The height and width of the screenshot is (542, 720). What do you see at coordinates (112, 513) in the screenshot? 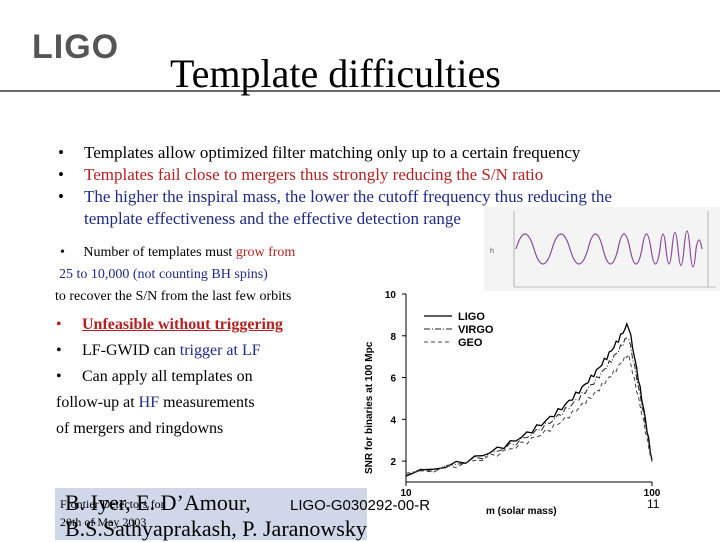
I see `footer-event: Frontier Detectors for 20th of May 2003` at bounding box center [112, 513].